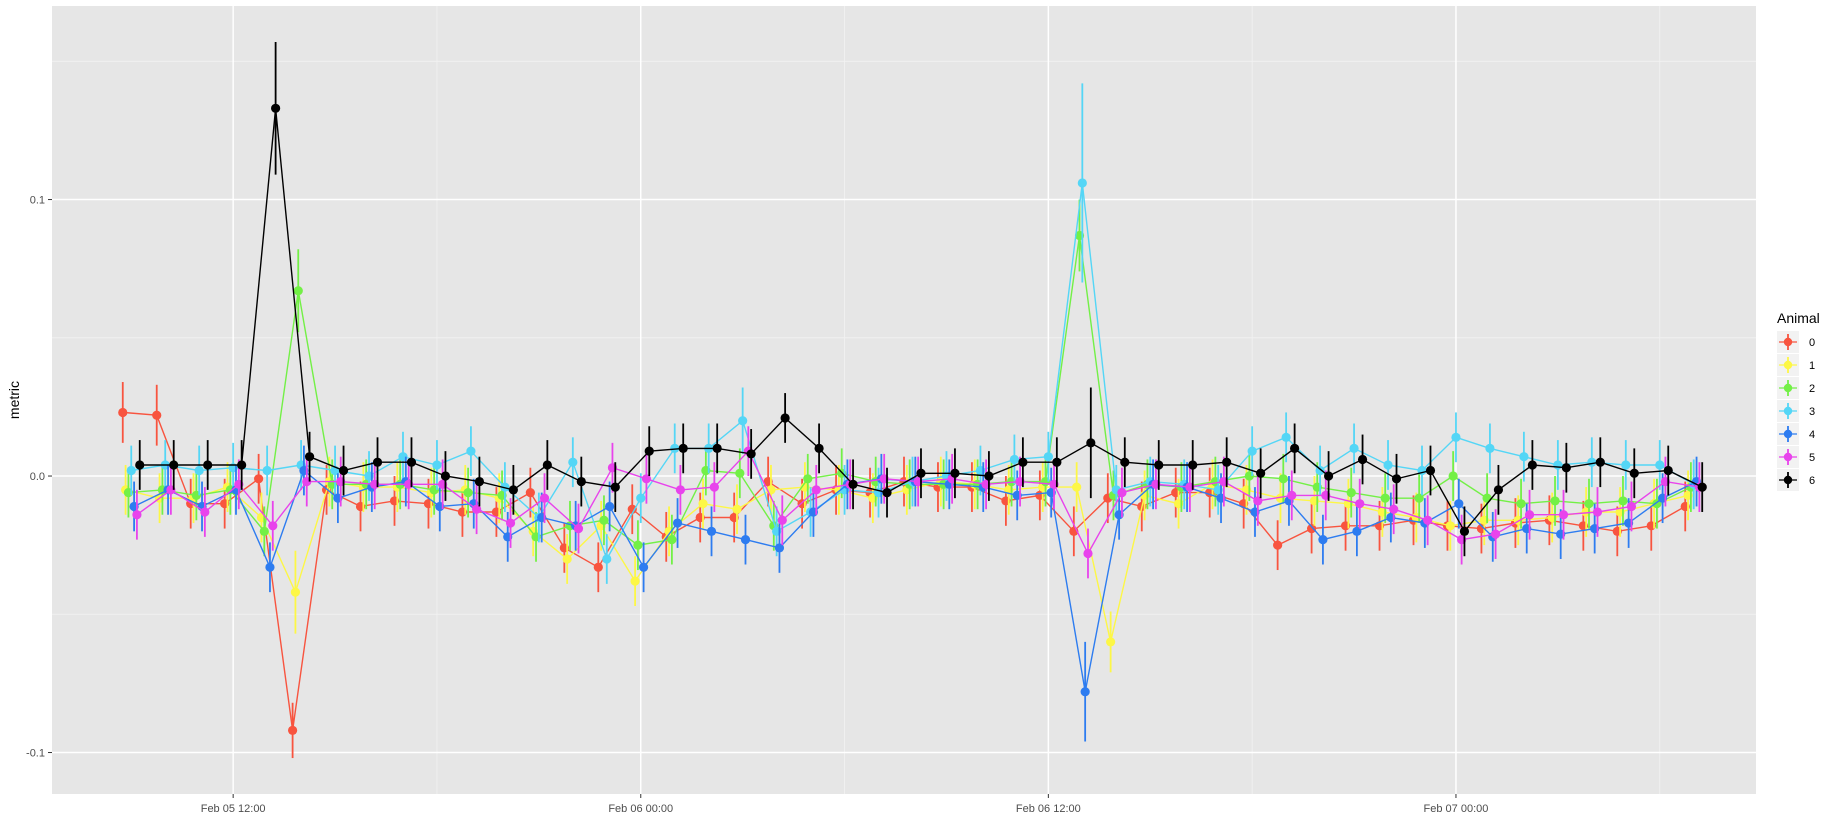 The image size is (1837, 835). Describe the element at coordinates (1812, 412) in the screenshot. I see `legend-label: 3` at that location.